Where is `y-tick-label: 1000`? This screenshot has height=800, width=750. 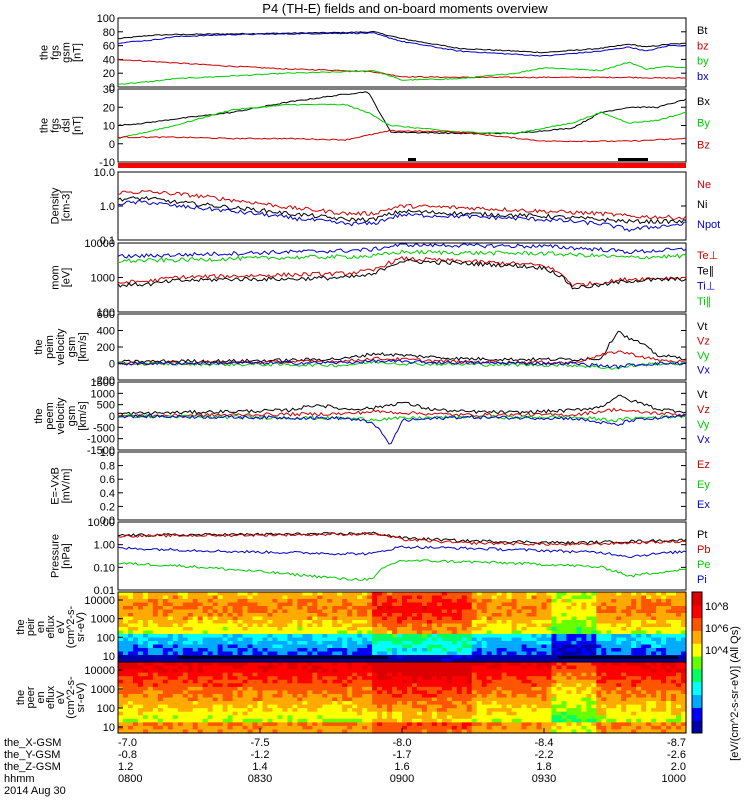
y-tick-label: 1000 is located at coordinates (103, 279).